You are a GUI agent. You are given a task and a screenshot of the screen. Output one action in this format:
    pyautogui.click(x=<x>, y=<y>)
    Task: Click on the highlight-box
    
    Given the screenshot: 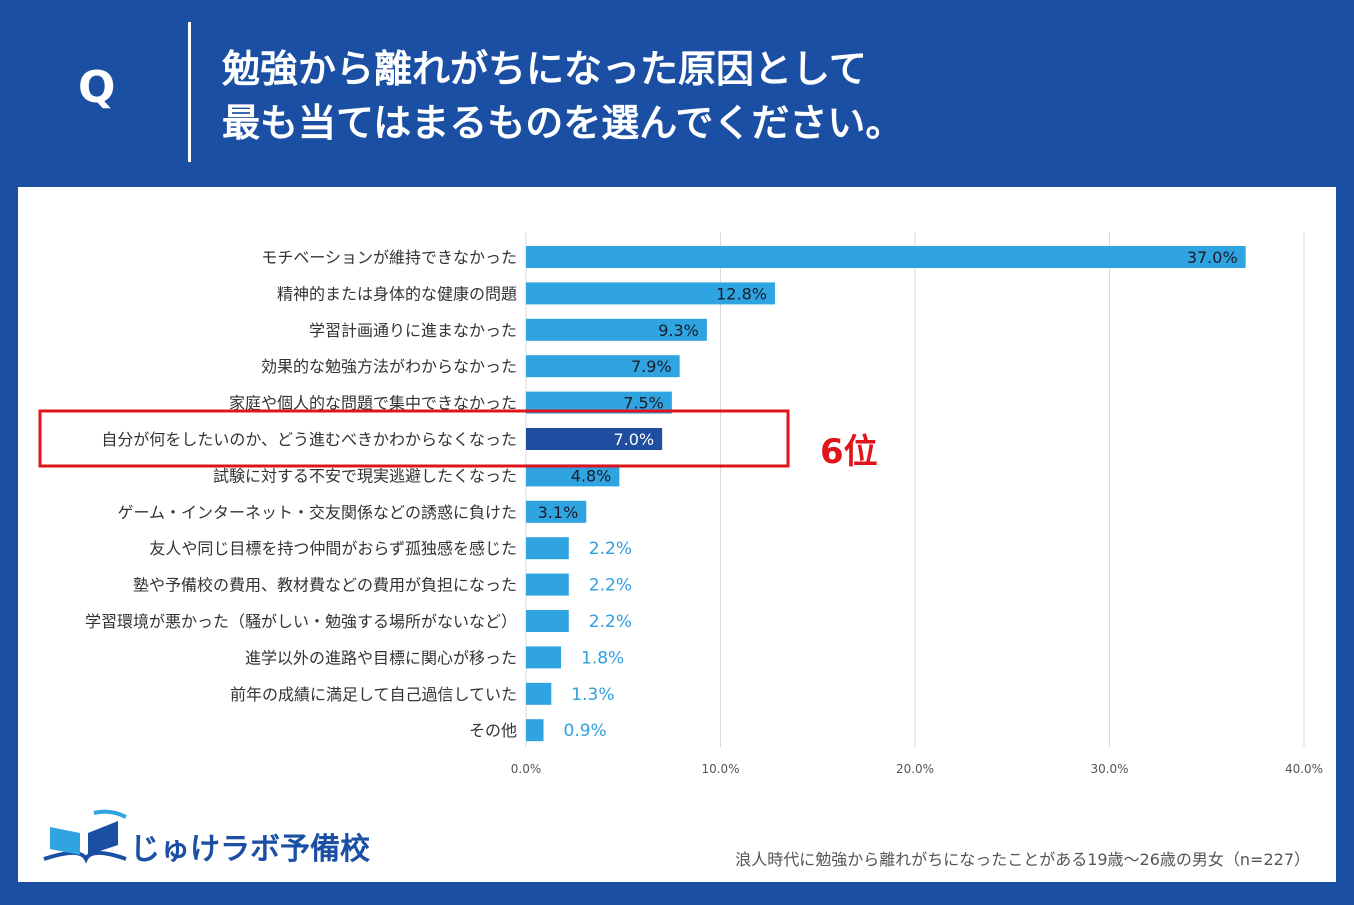 What is the action you would take?
    pyautogui.click(x=414, y=438)
    